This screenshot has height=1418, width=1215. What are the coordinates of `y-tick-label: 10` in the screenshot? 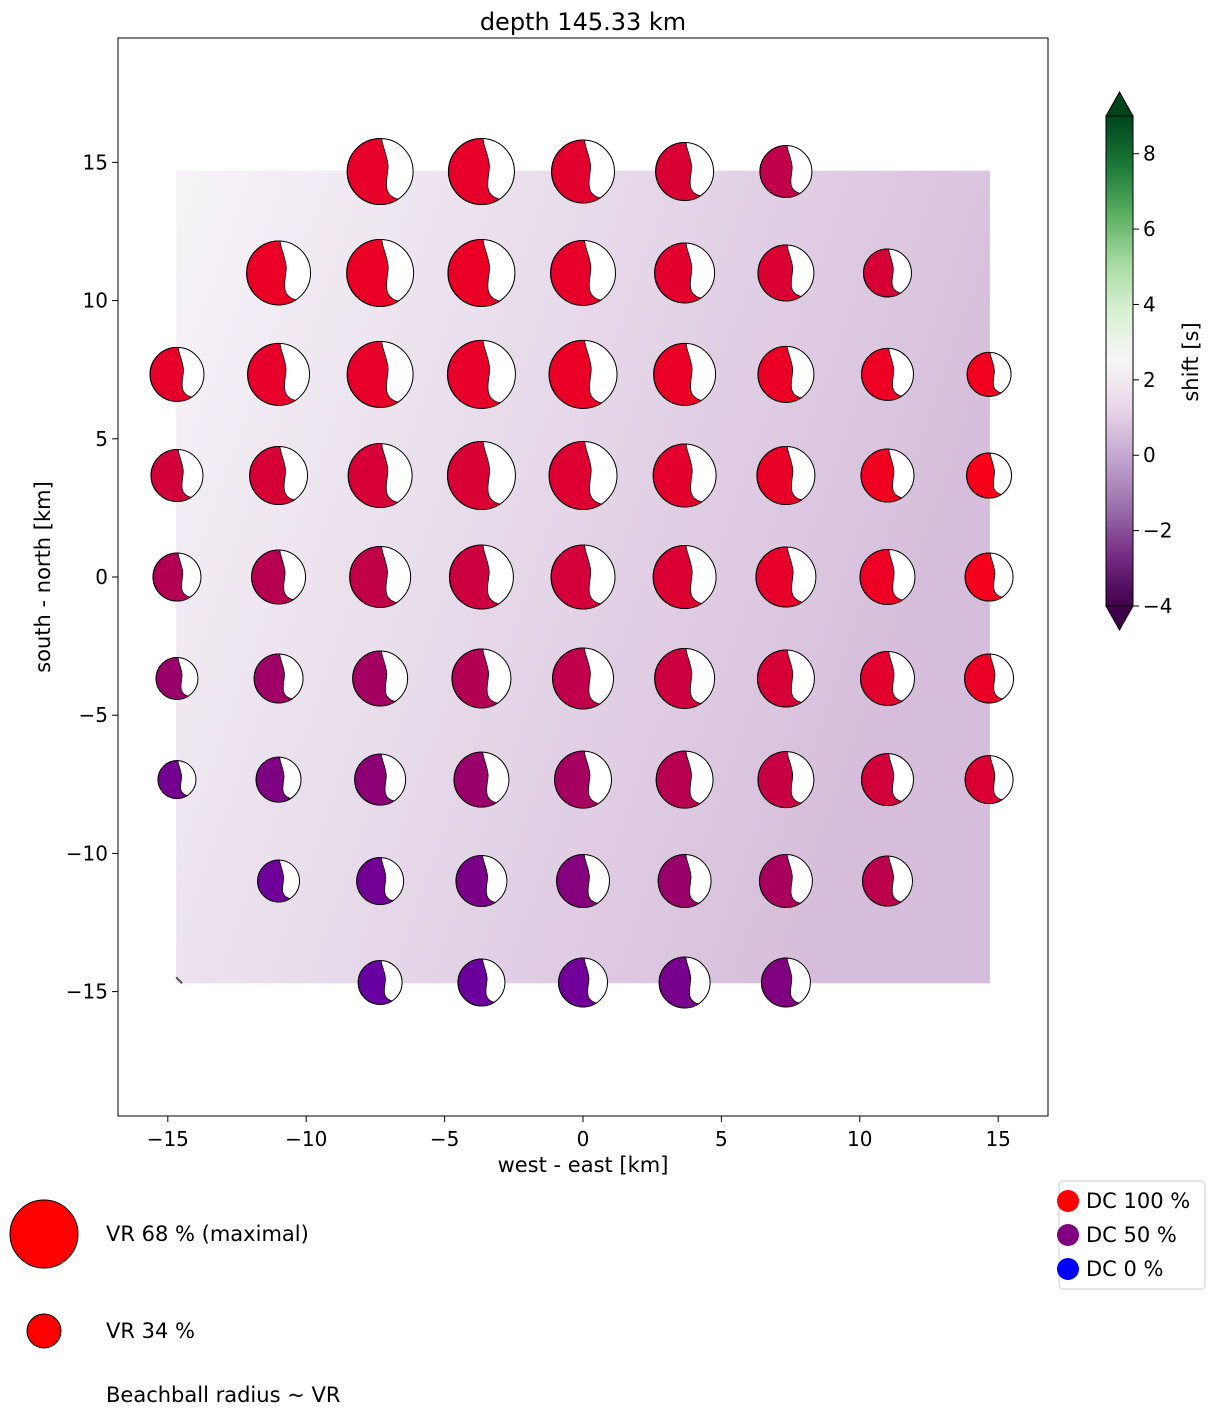 It's located at (95, 301).